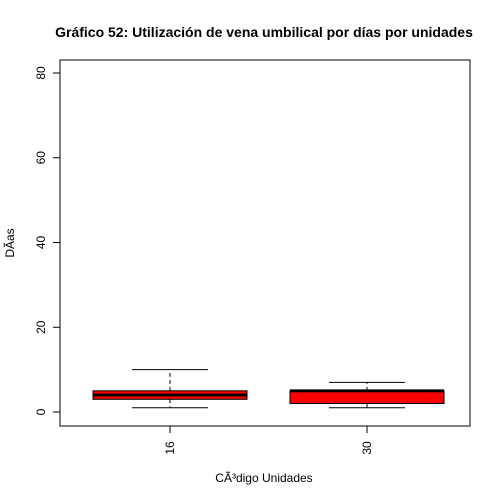  What do you see at coordinates (41, 158) in the screenshot?
I see `y-tick-label: 60` at bounding box center [41, 158].